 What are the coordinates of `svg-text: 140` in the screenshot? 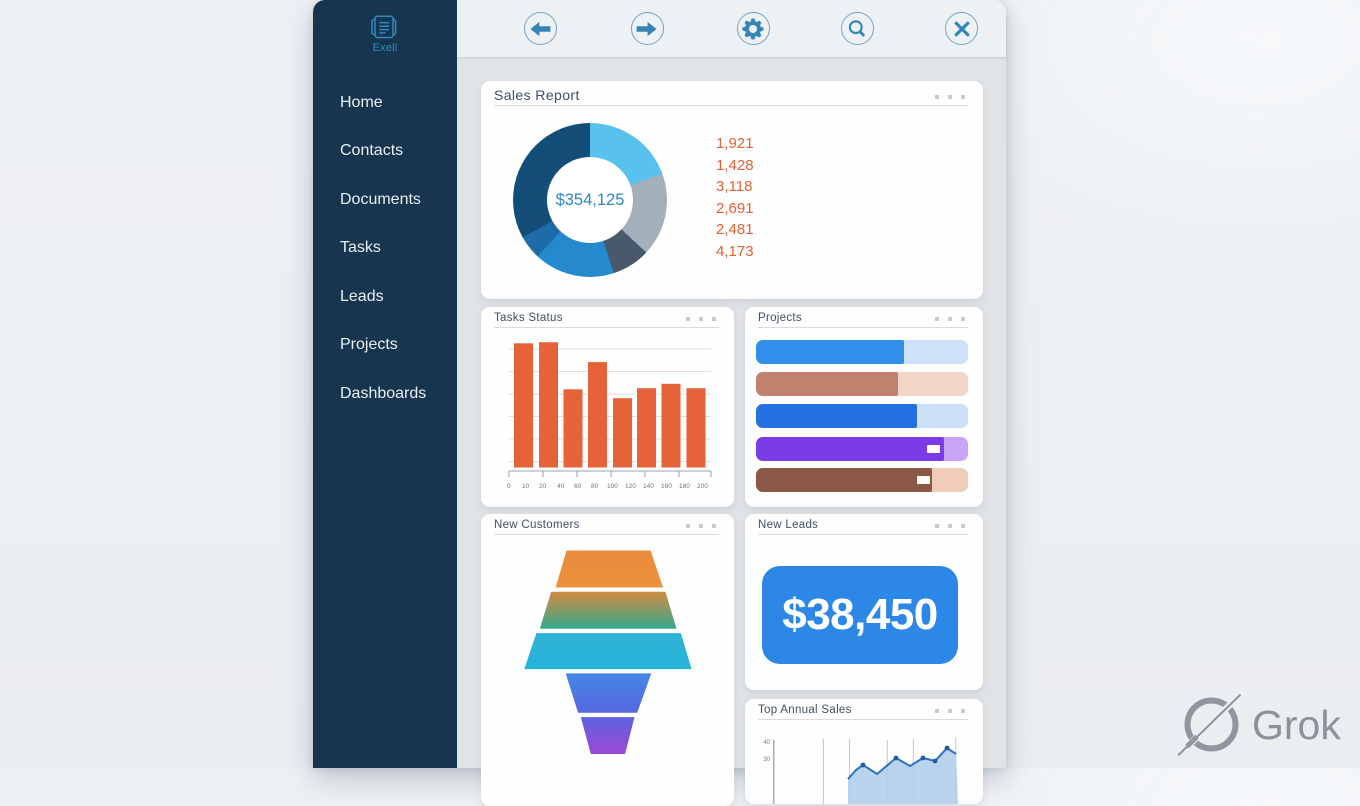 It's located at (648, 486).